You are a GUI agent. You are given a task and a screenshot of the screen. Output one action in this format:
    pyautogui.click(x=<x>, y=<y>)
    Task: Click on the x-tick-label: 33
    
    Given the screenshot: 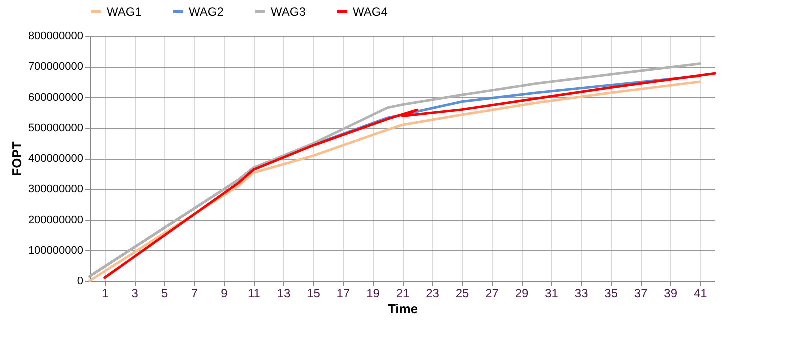 What is the action you would take?
    pyautogui.click(x=581, y=293)
    